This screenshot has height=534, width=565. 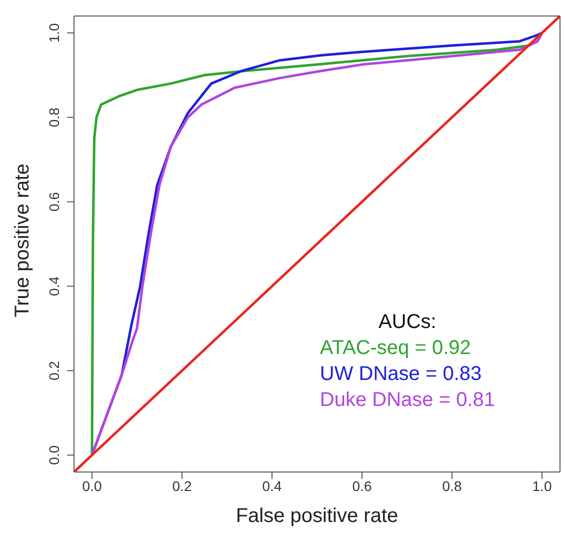 What do you see at coordinates (408, 322) in the screenshot?
I see `legend-title: AUCs:` at bounding box center [408, 322].